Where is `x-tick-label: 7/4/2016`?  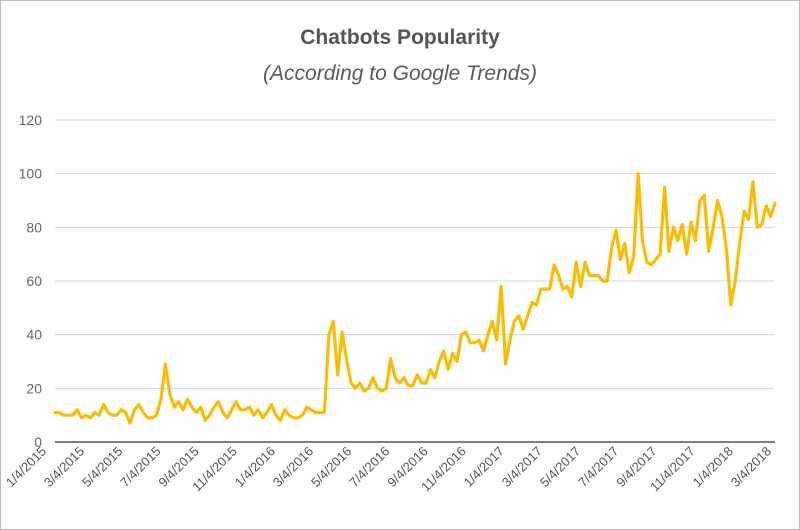
x-tick-label: 7/4/2016 is located at coordinates (369, 467).